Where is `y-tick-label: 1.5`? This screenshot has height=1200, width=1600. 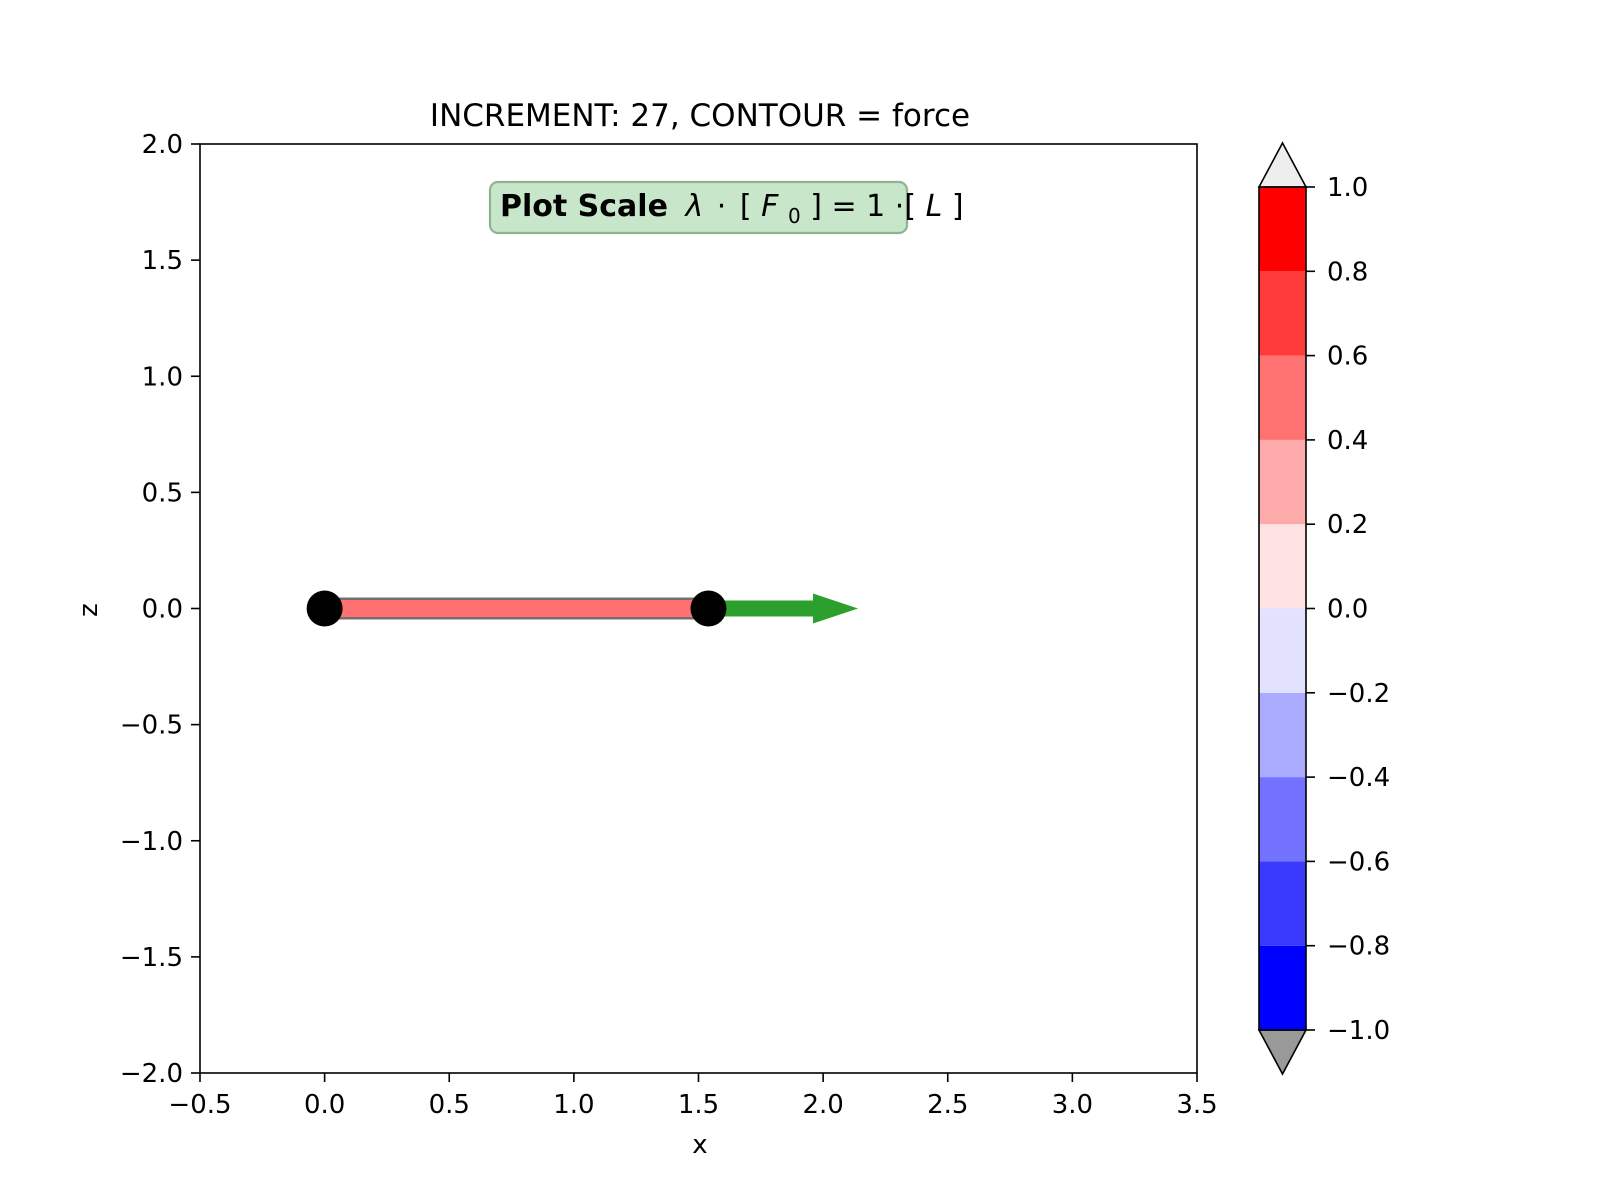
y-tick-label: 1.5 is located at coordinates (162, 261).